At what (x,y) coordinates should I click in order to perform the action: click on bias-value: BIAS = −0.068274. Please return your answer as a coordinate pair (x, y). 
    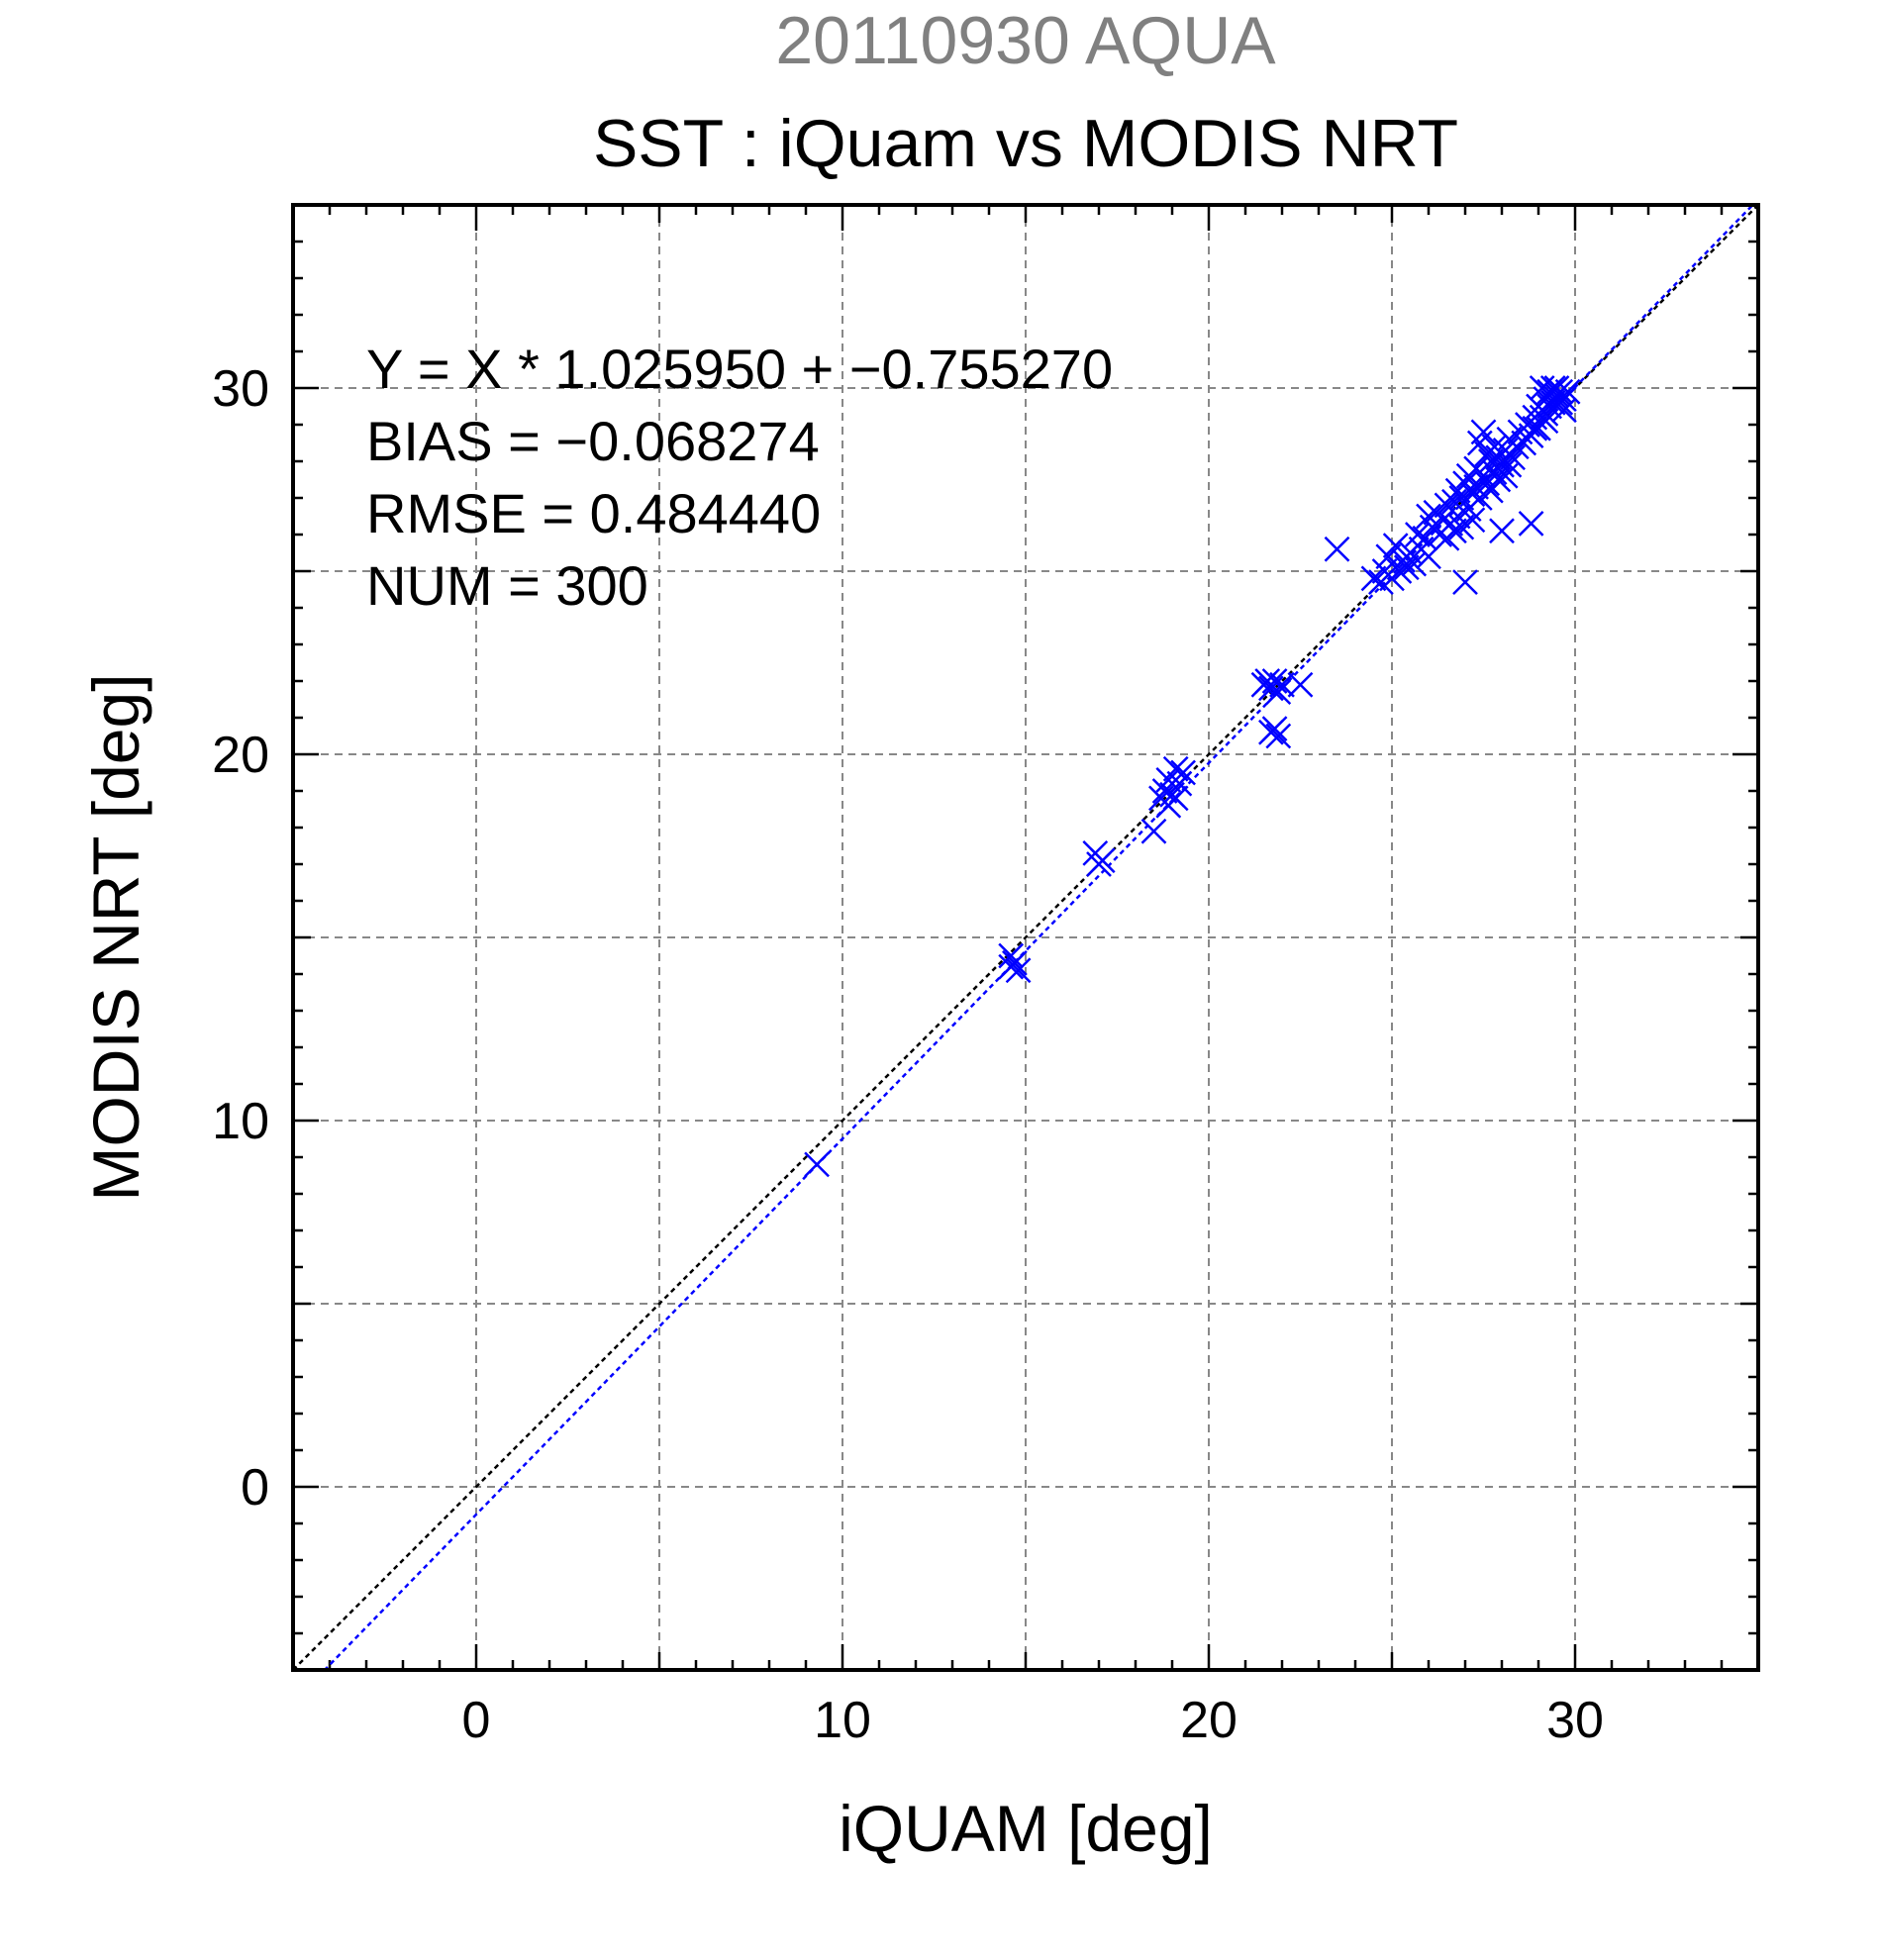
    Looking at the image, I should click on (593, 441).